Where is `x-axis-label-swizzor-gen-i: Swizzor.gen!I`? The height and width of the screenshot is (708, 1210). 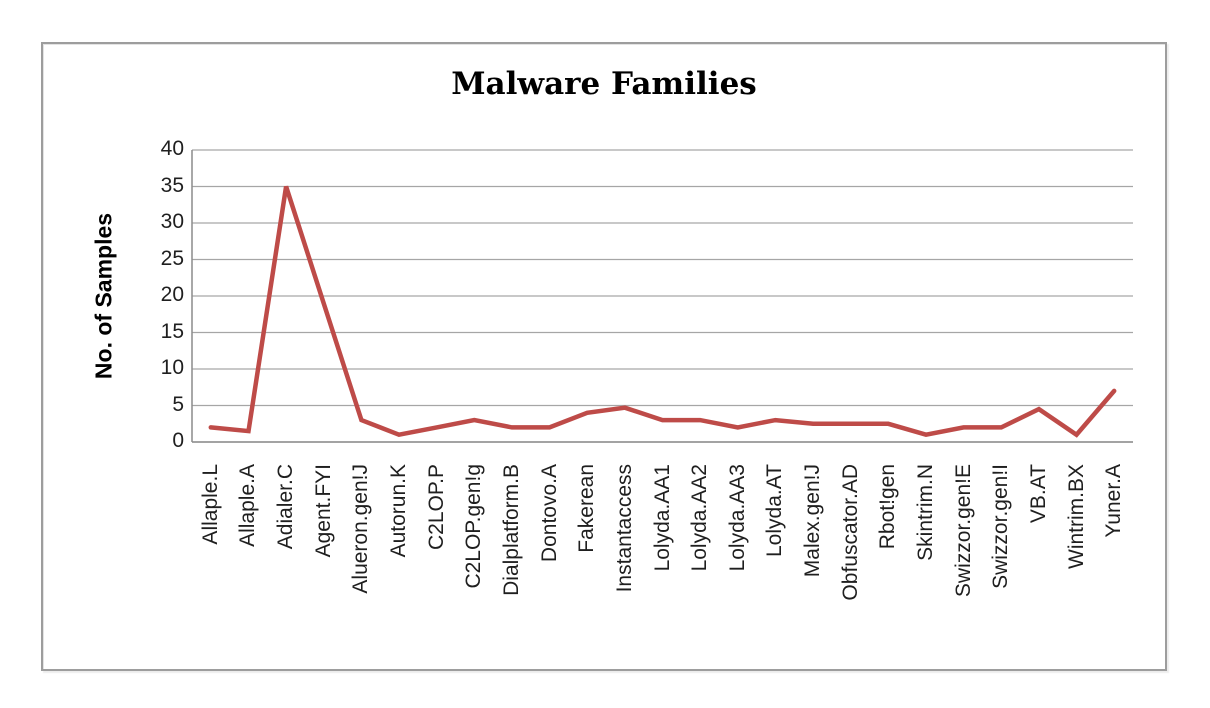
x-axis-label-swizzor-gen-i: Swizzor.gen!I is located at coordinates (1001, 526).